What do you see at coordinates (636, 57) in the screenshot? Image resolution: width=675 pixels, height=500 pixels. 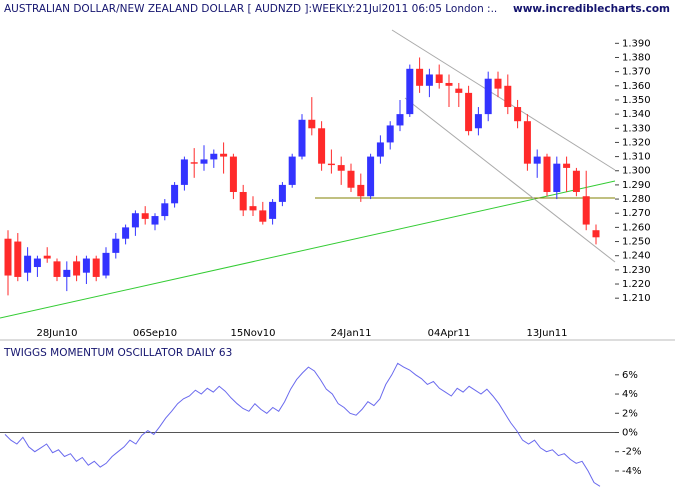 I see `y-tick-label: 1.380` at bounding box center [636, 57].